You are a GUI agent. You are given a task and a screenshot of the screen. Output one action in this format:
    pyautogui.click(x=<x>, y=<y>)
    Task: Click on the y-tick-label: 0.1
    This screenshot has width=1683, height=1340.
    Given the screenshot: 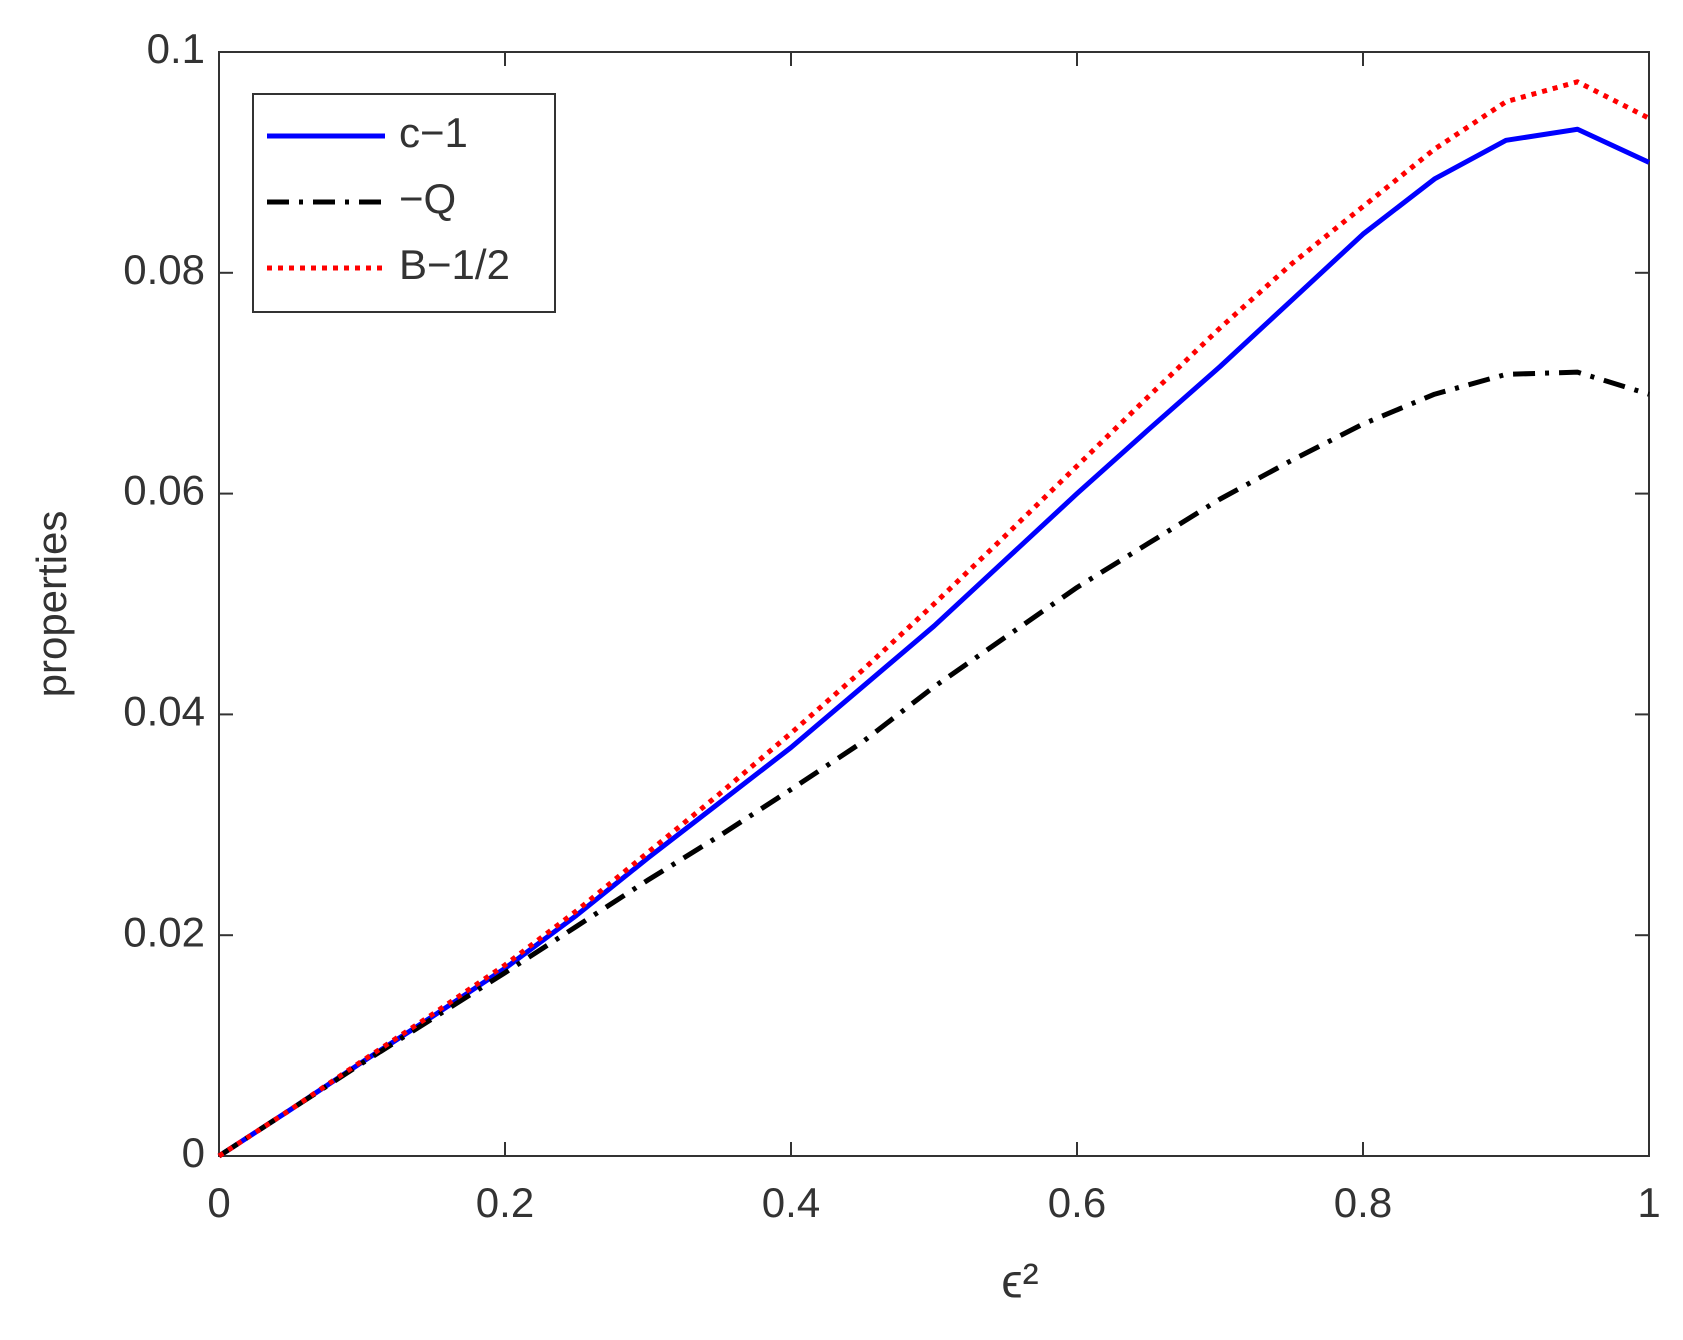 What is the action you would take?
    pyautogui.click(x=176, y=48)
    